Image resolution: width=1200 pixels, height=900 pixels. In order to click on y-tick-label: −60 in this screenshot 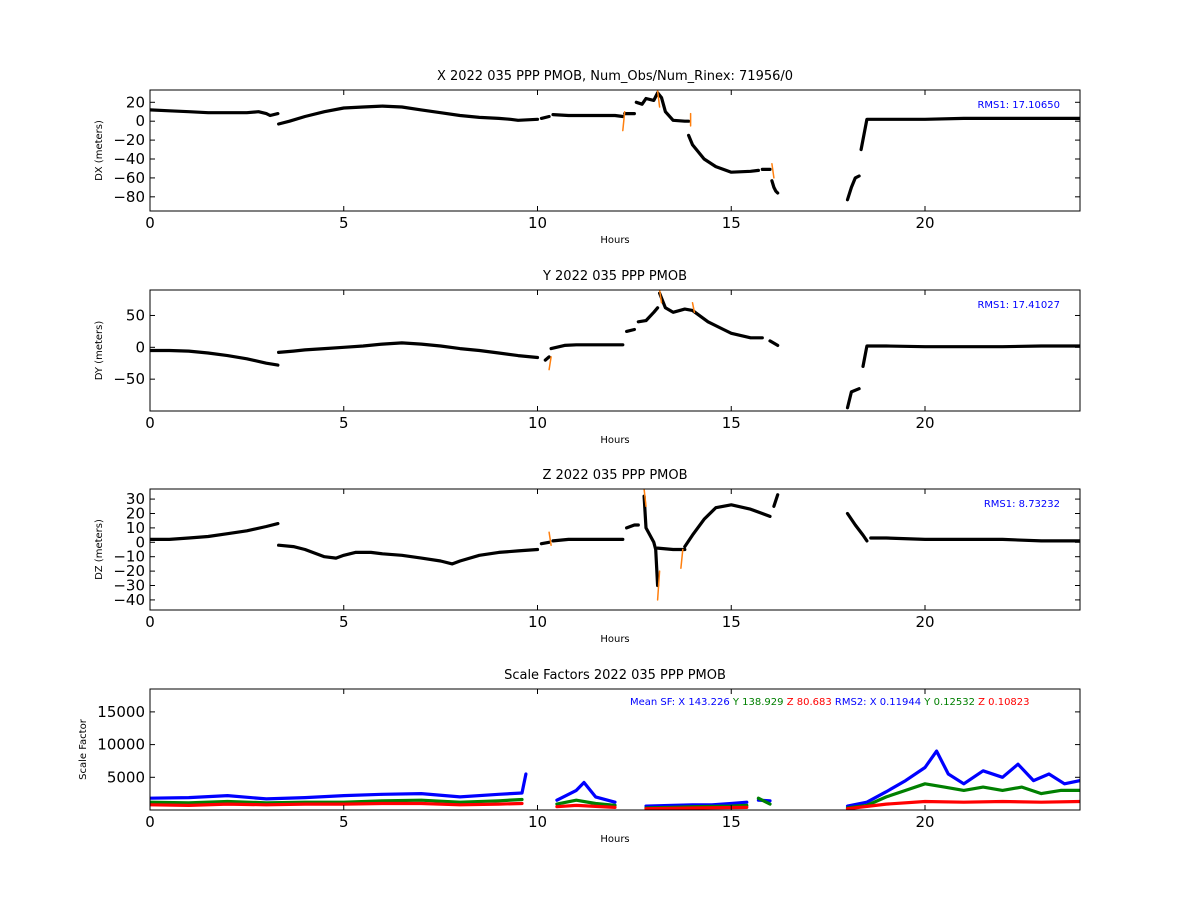, I will do `click(129, 178)`.